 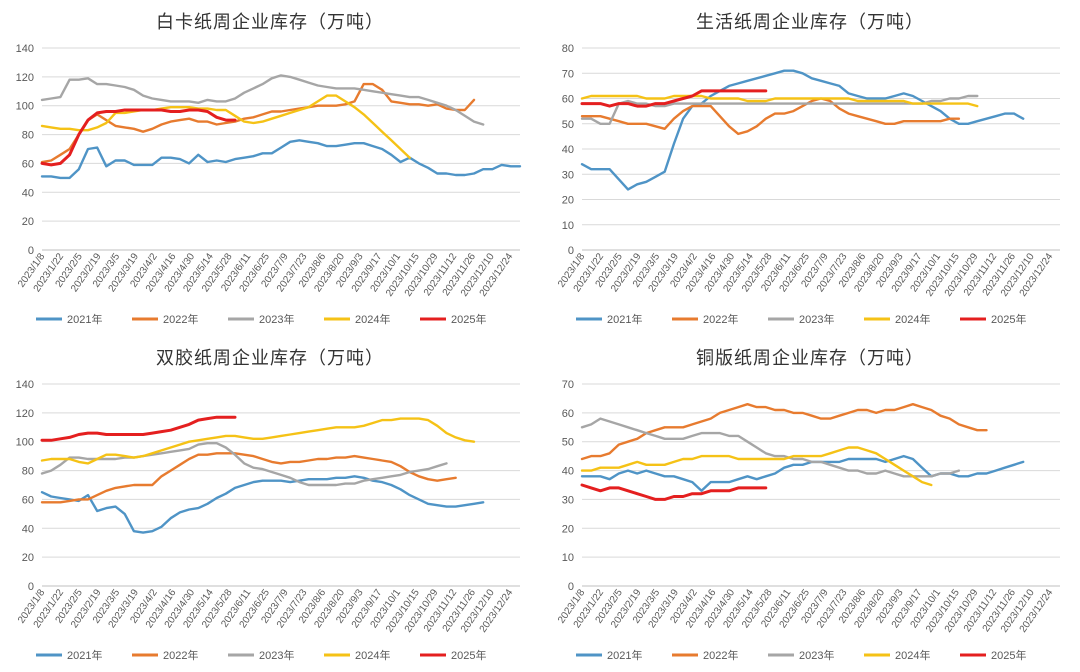 What do you see at coordinates (270, 358) in the screenshot?
I see `chart-title: 双胶纸周企业库存（万吨）` at bounding box center [270, 358].